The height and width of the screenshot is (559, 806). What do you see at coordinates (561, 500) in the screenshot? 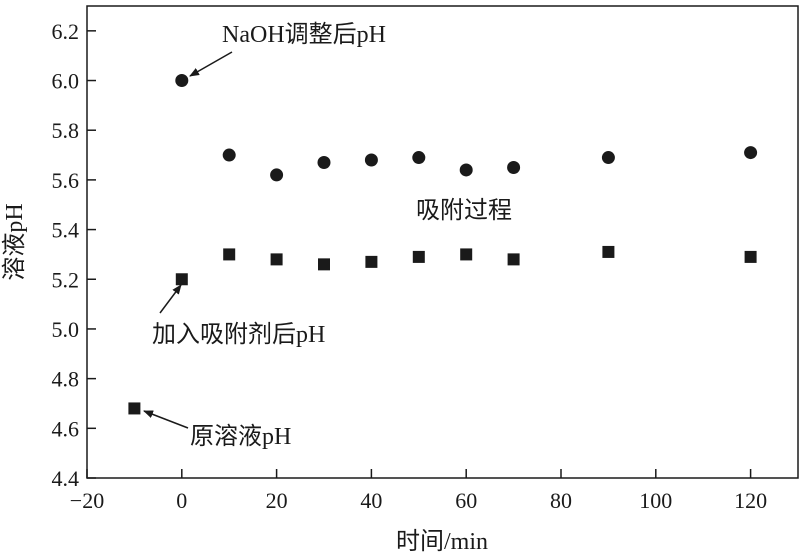
I see `x-tick-label: 80` at bounding box center [561, 500].